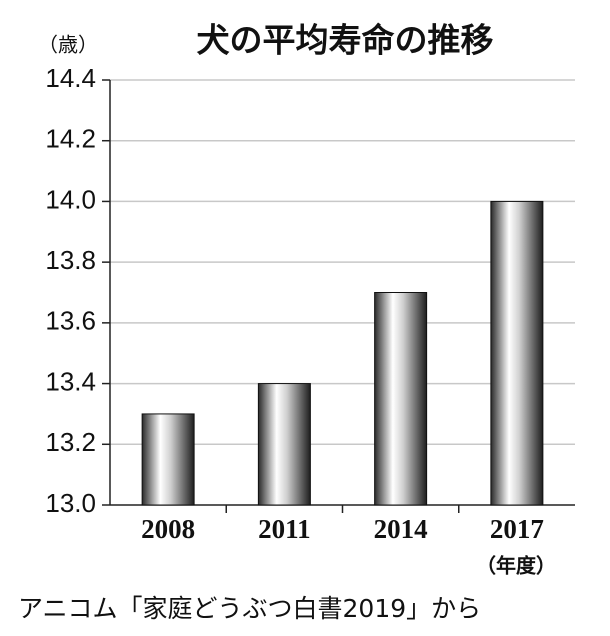  Describe the element at coordinates (70, 260) in the screenshot. I see `y-tick-label: 13.8` at that location.